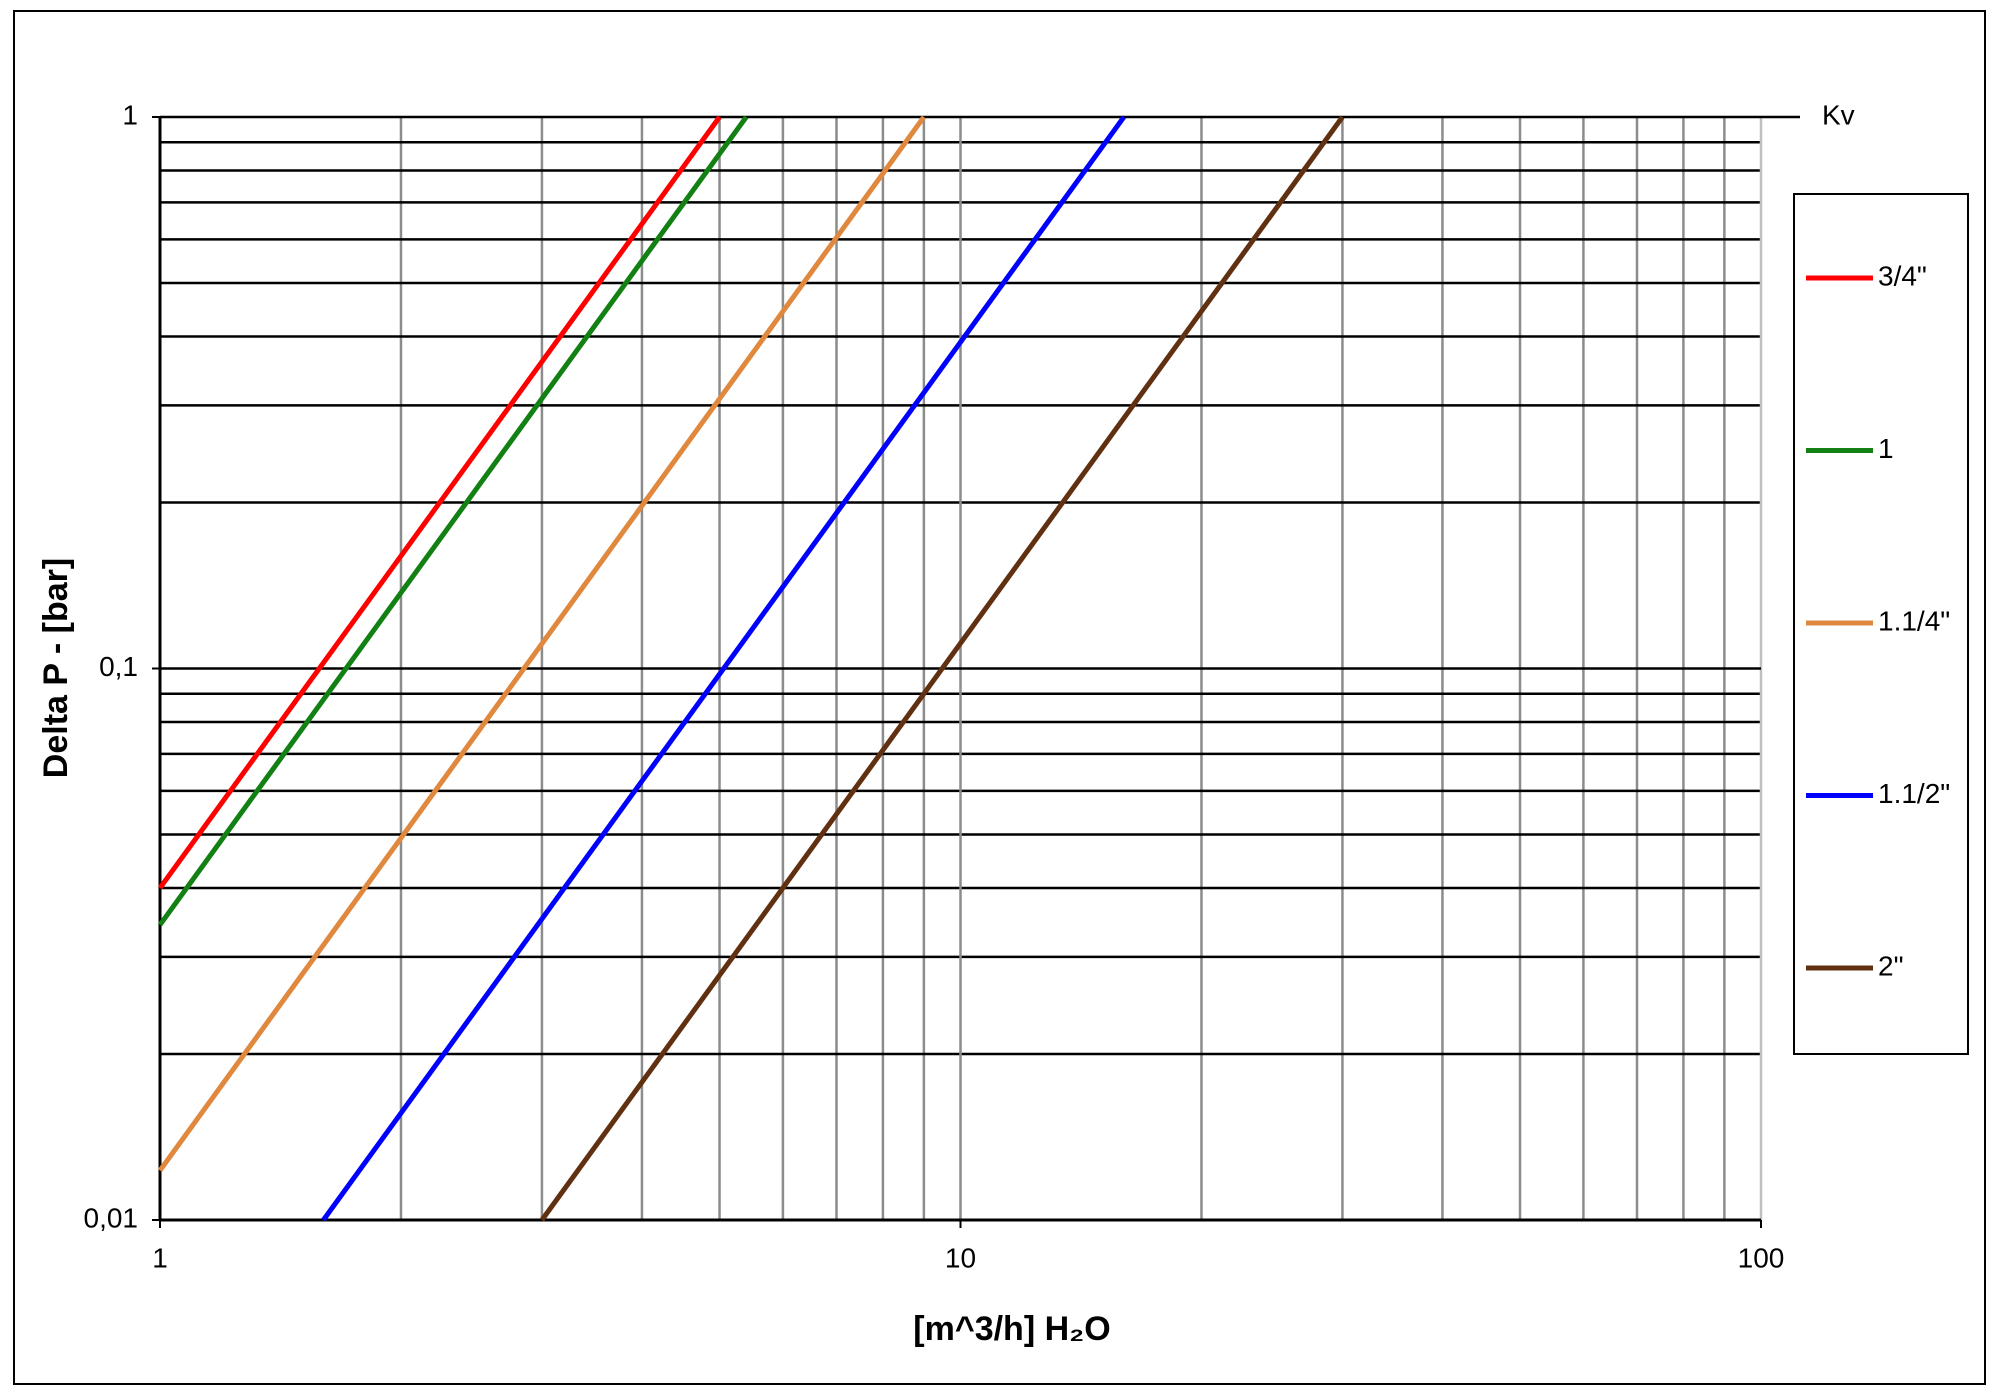 This screenshot has height=1400, width=2000. Describe the element at coordinates (1914, 620) in the screenshot. I see `legend-label: 1.1/4"` at that location.